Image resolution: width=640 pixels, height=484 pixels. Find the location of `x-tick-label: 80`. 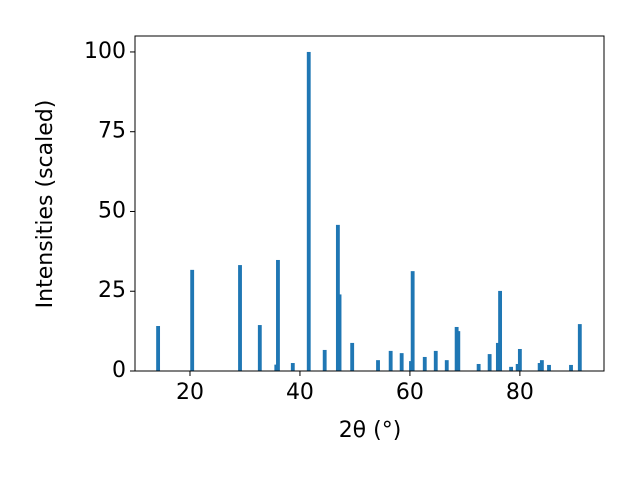

x-tick-label: 80 is located at coordinates (520, 392).